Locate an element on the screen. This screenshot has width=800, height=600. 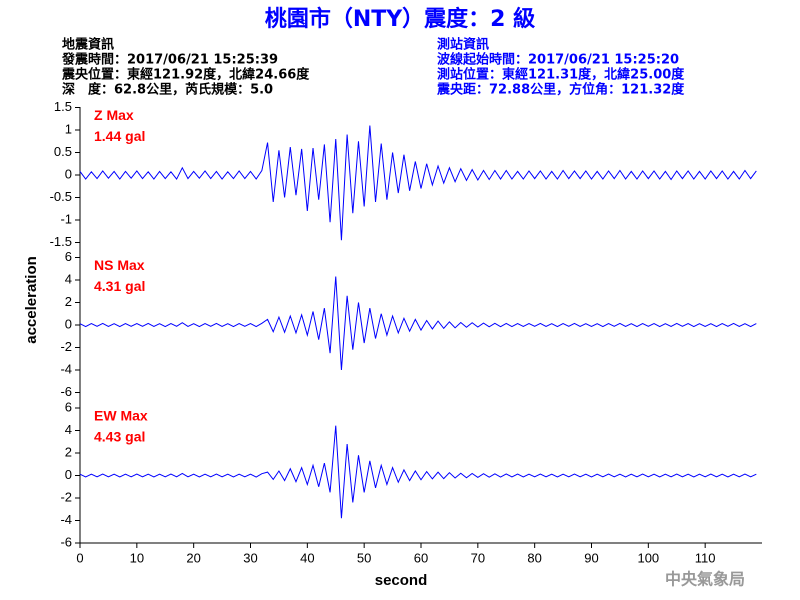
x-tick-label: 70 is located at coordinates (478, 557).